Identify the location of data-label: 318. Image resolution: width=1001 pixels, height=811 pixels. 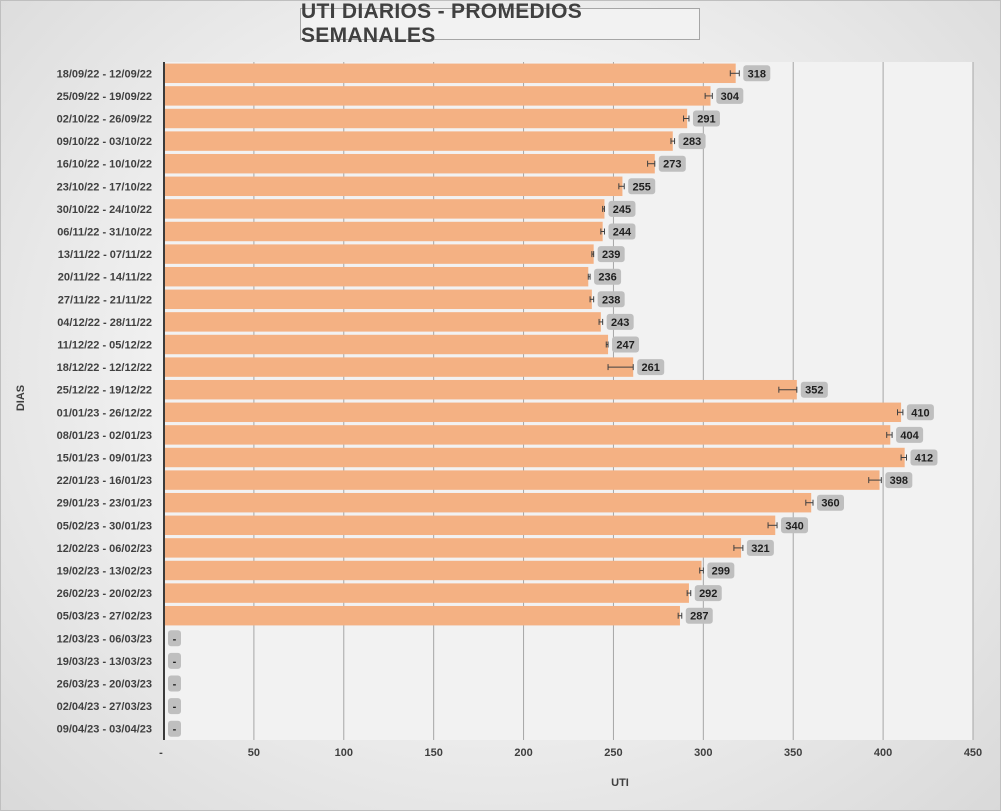
(757, 74).